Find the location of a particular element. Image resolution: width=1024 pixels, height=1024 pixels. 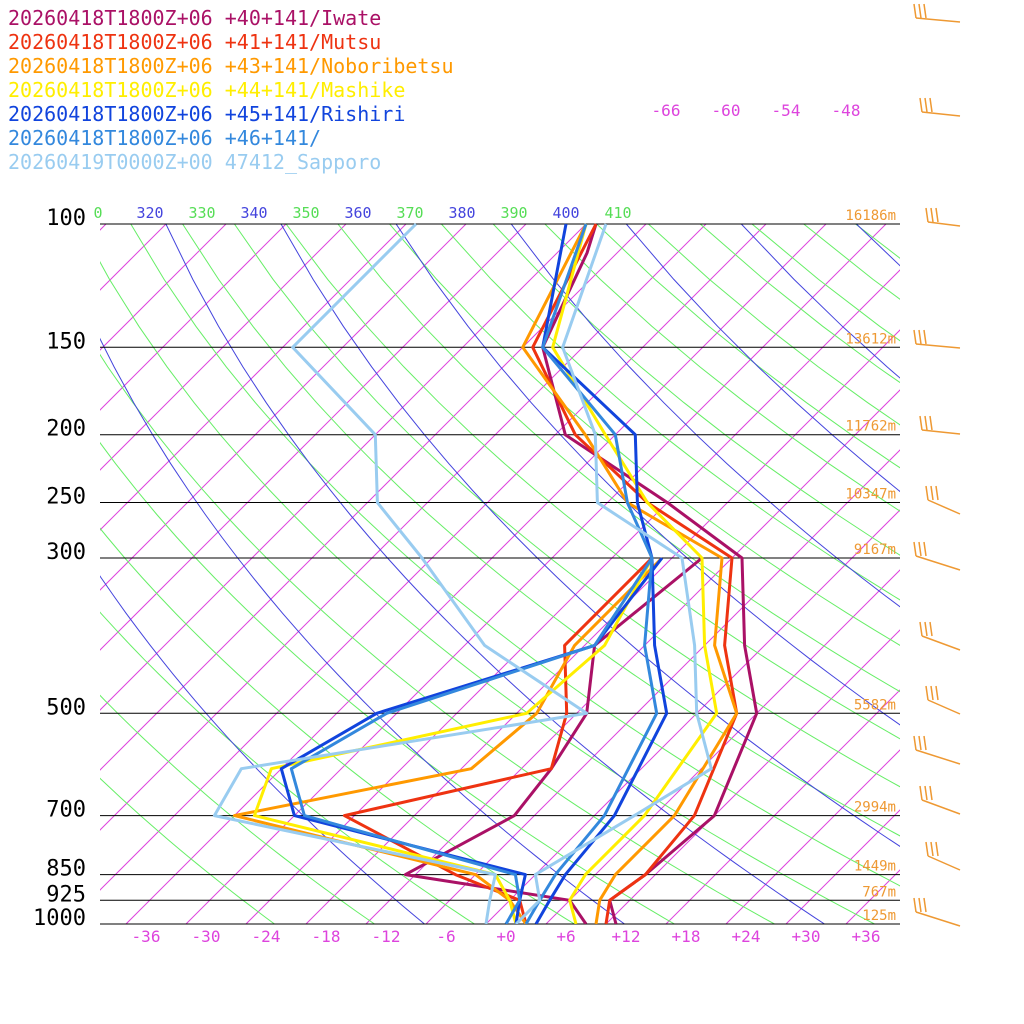

legend-entry: 20260419T0000Z+00 47412_Sapporo is located at coordinates (195, 162).